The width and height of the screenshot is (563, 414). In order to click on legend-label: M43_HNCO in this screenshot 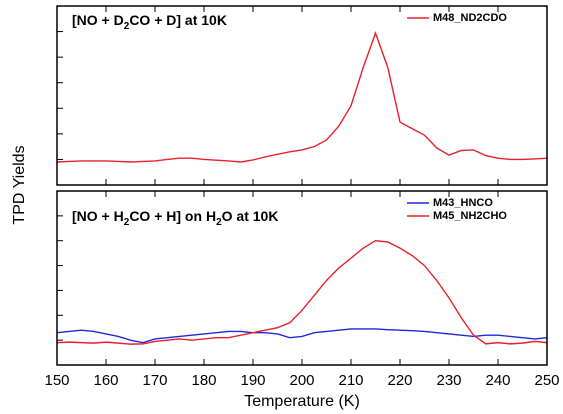, I will do `click(463, 203)`.